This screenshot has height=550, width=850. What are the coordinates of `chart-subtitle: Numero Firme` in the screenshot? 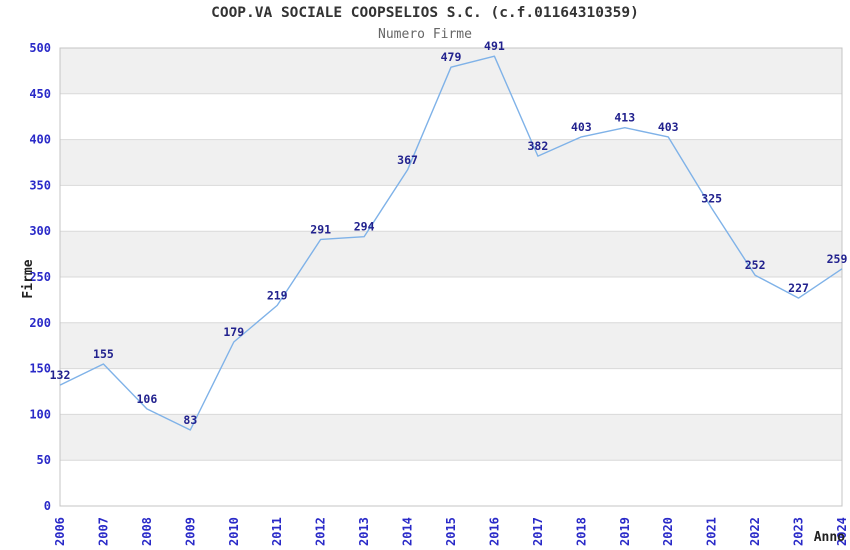 It's located at (425, 34).